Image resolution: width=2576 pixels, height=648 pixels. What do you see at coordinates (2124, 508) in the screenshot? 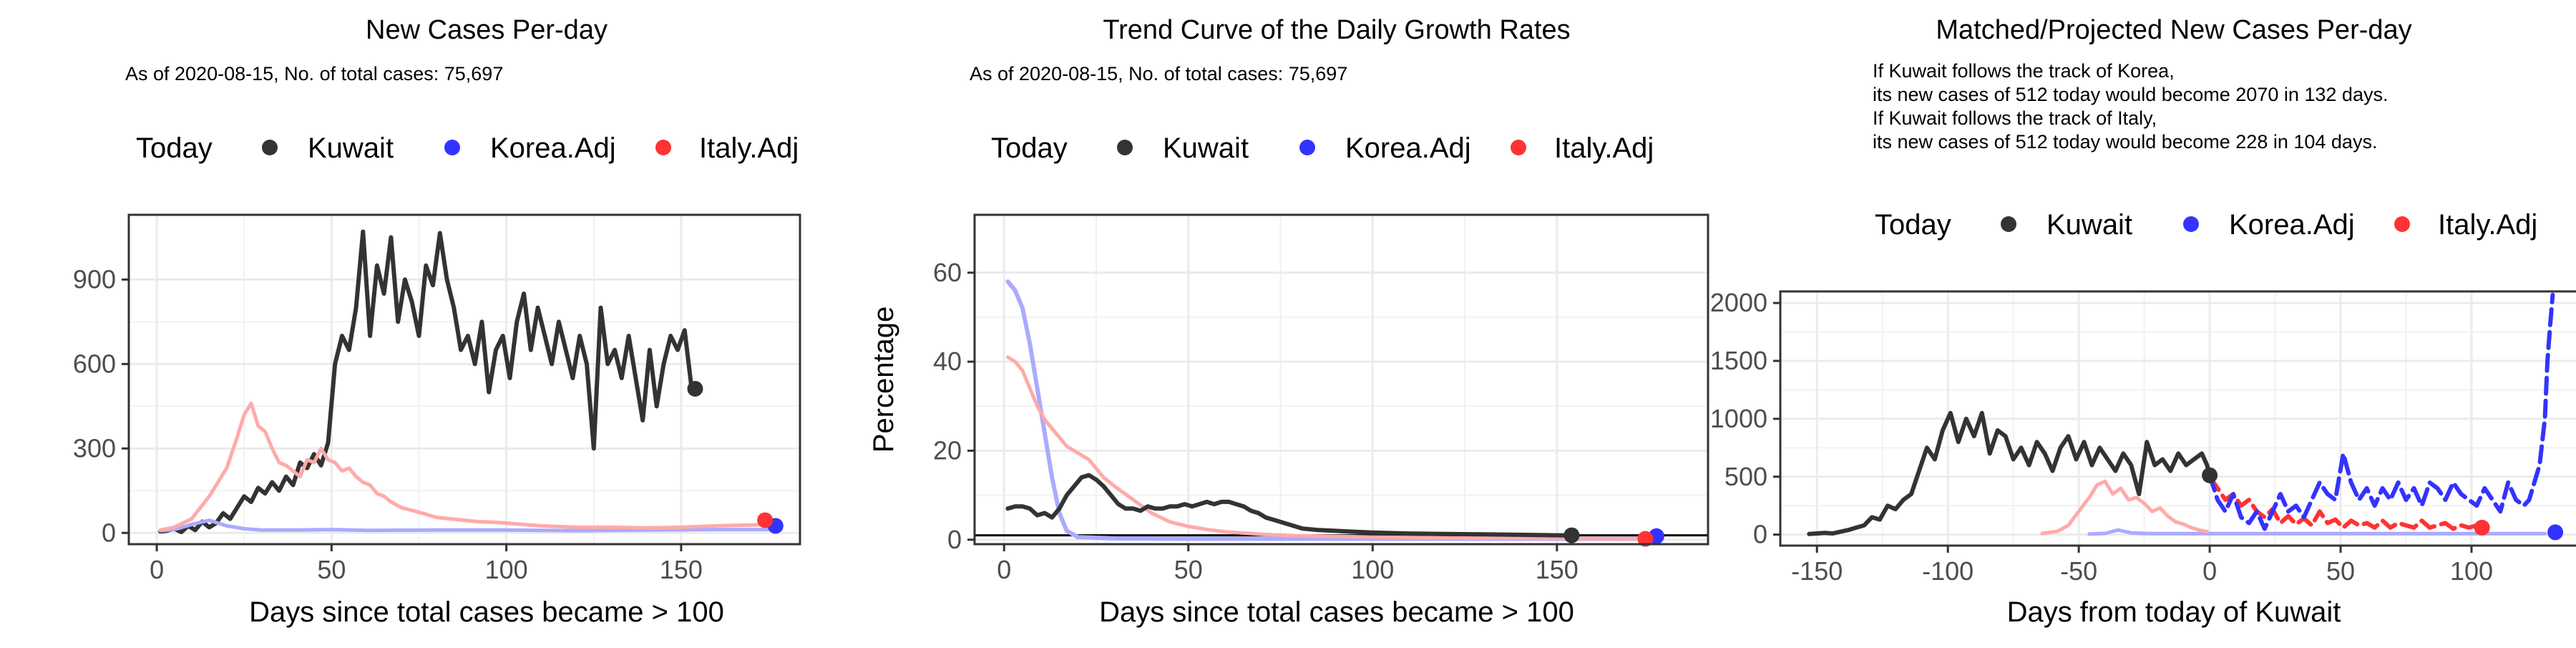
I see `series-line-italy-adj-matched-` at bounding box center [2124, 508].